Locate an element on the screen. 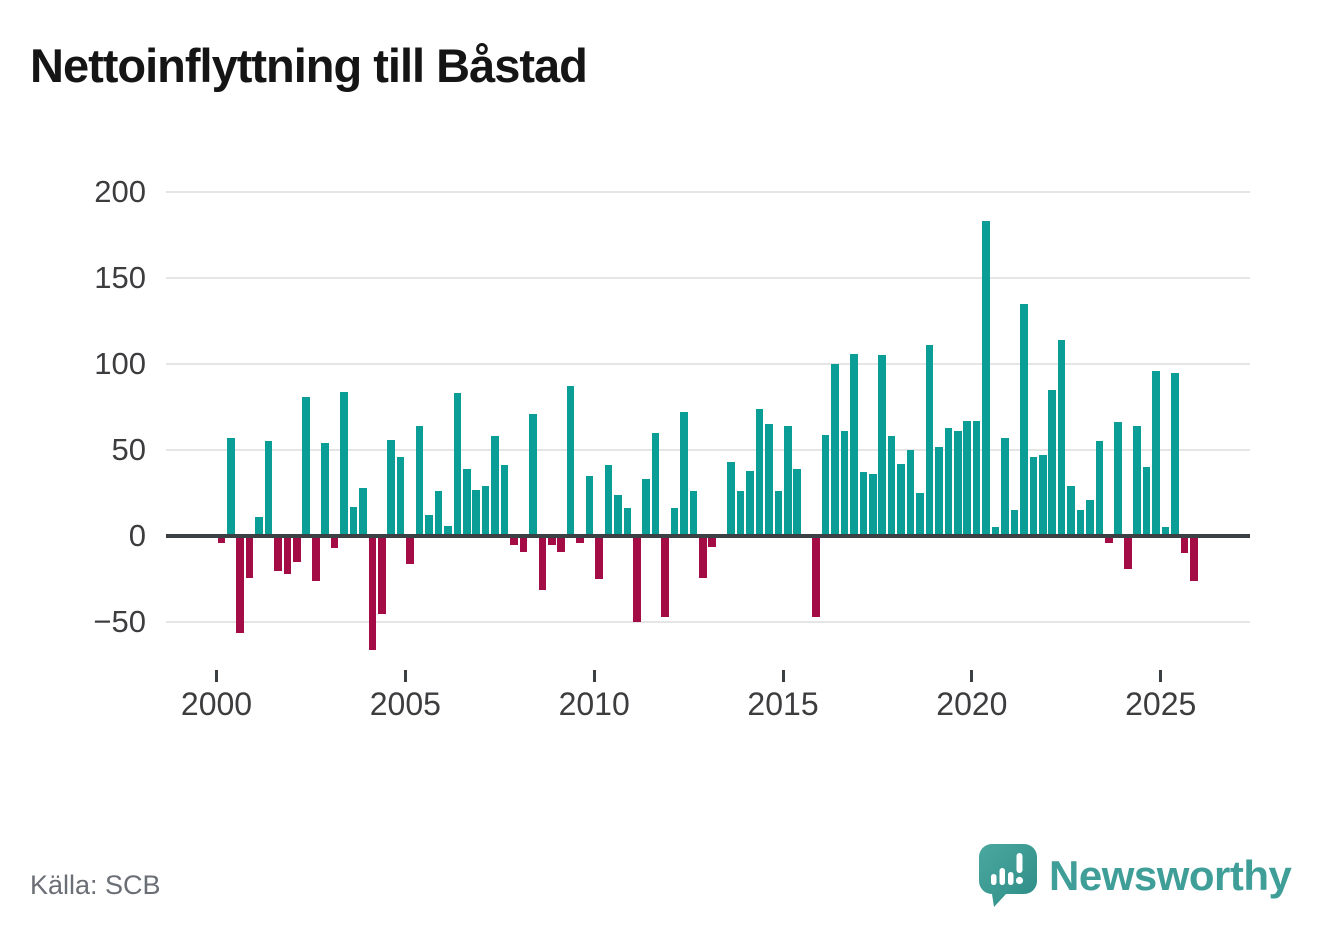  y-axis-label: −50 is located at coordinates (119, 621).